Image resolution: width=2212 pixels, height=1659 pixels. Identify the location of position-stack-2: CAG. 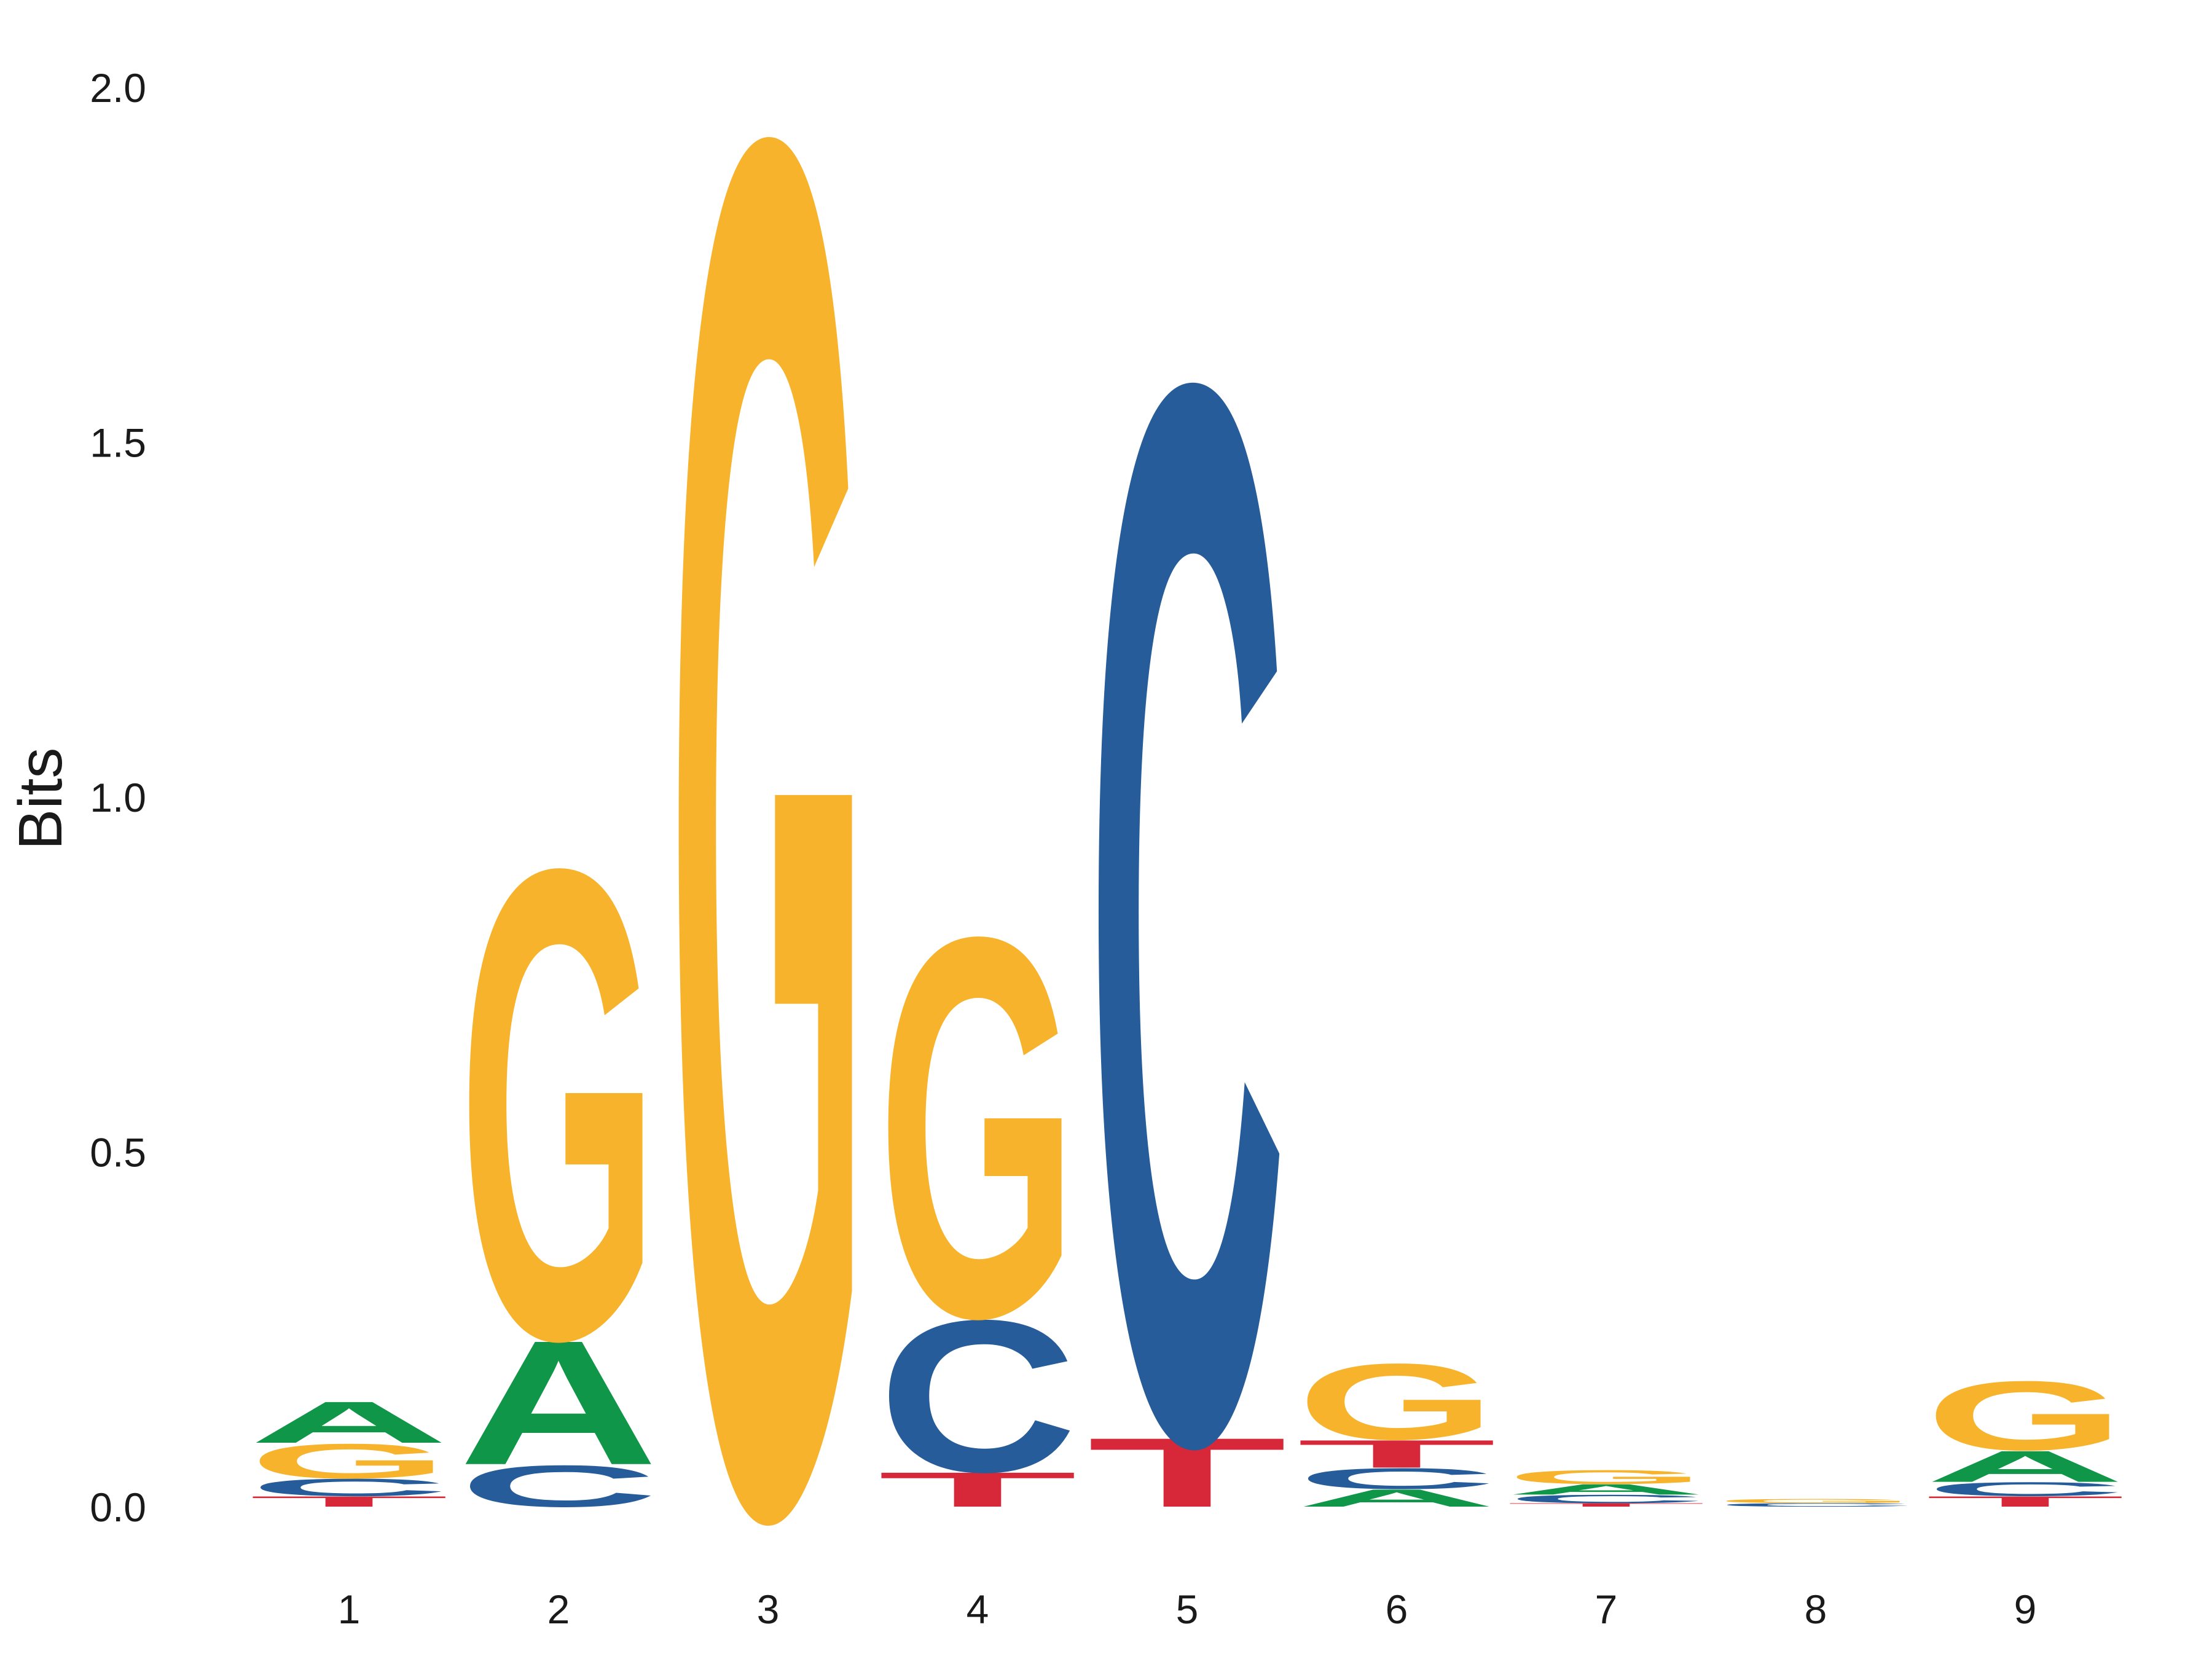
(559, 1124).